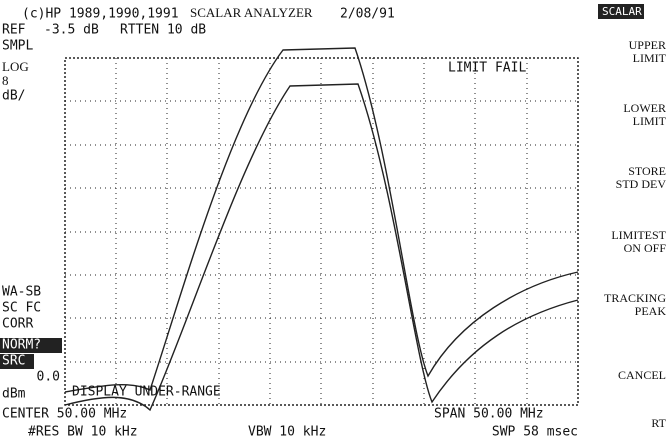 This screenshot has width=669, height=441. I want to click on menu-title: SCALAR, so click(622, 11).